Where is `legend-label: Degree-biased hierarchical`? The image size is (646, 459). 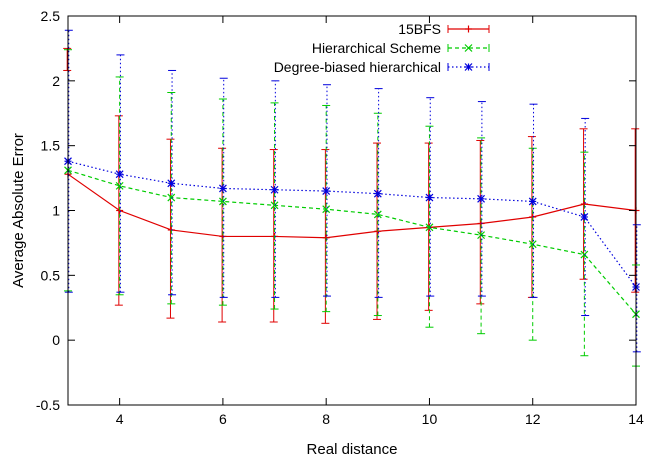 legend-label: Degree-biased hierarchical is located at coordinates (357, 67).